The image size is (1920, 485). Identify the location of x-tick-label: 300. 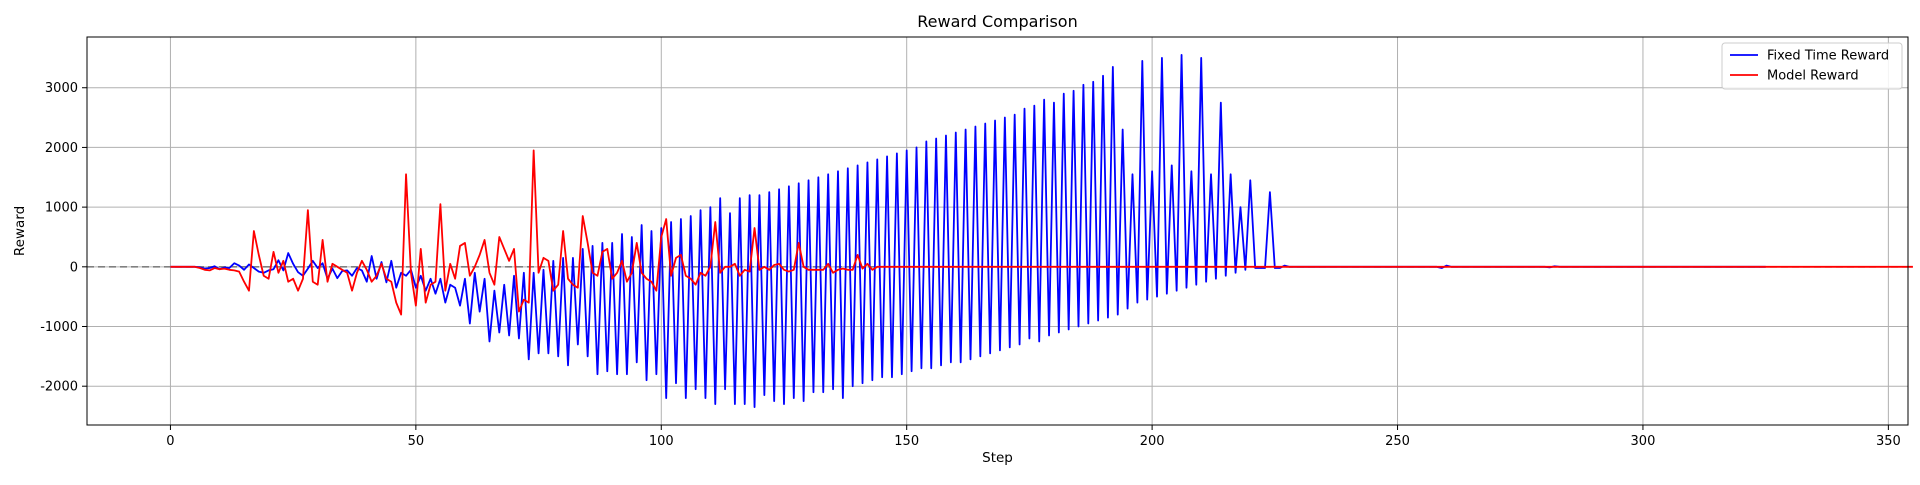
(1643, 441).